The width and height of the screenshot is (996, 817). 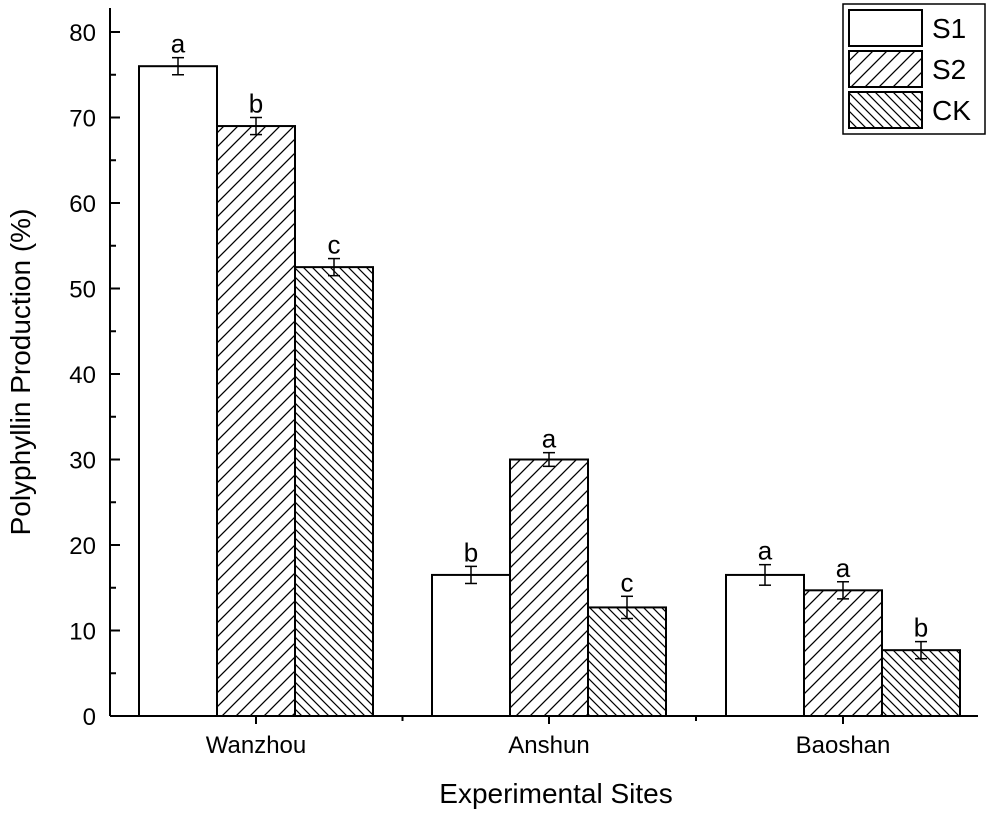 I want to click on bar-series-ck-anshun, so click(x=627, y=661).